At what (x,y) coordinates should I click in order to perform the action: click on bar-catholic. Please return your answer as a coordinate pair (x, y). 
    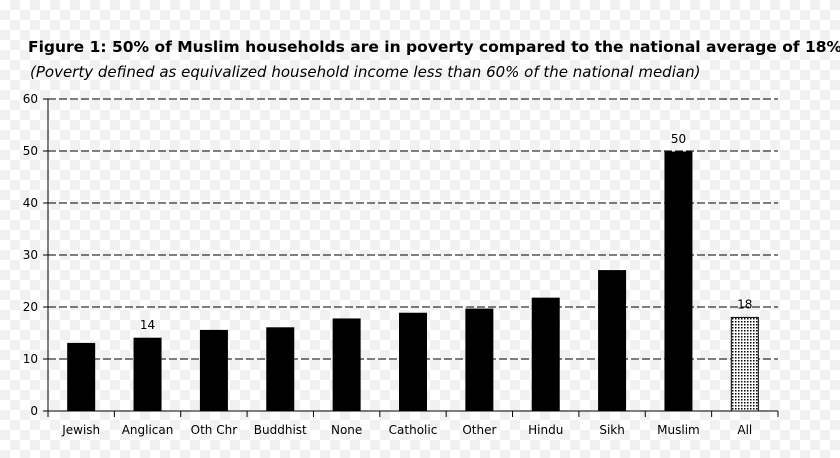
    Looking at the image, I should click on (413, 362).